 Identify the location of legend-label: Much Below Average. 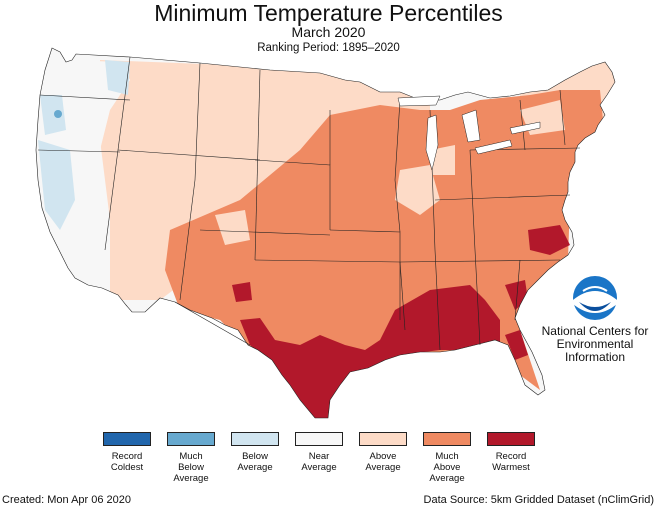
(191, 467).